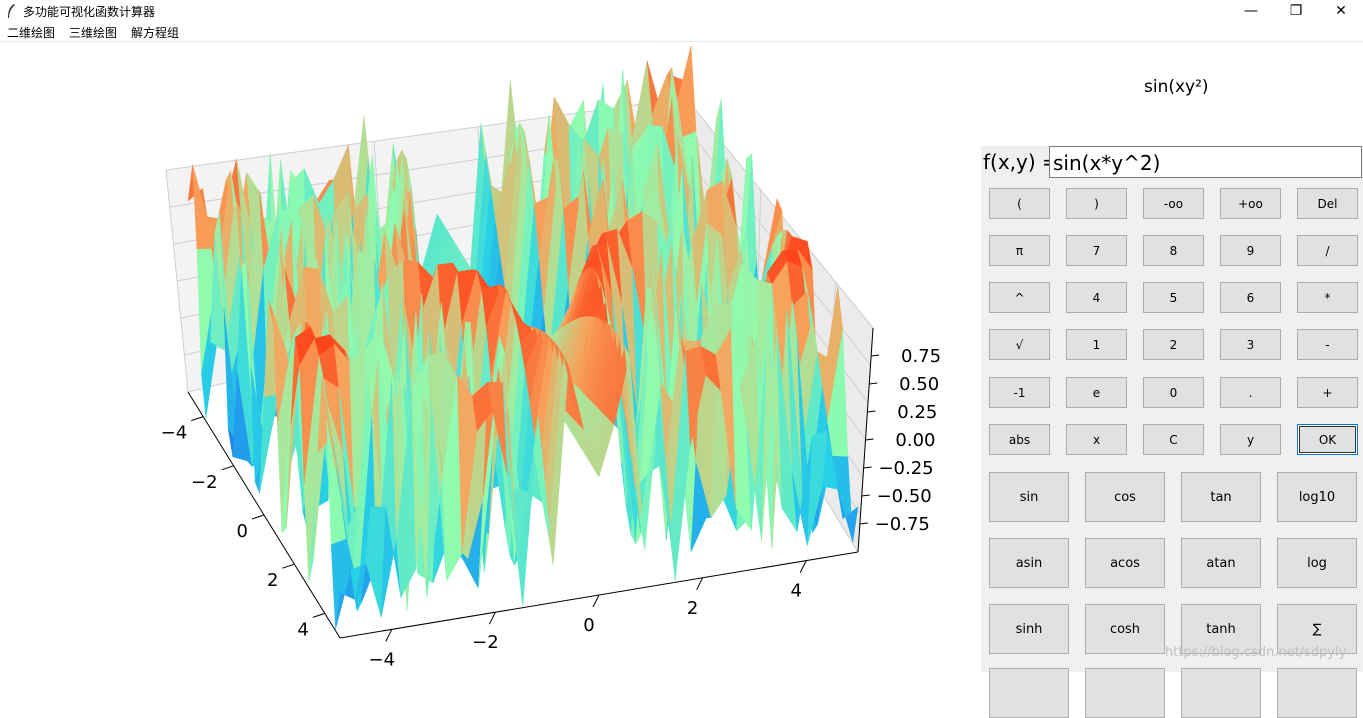 The height and width of the screenshot is (718, 1363). I want to click on func-atan-button: atan, so click(1221, 563).